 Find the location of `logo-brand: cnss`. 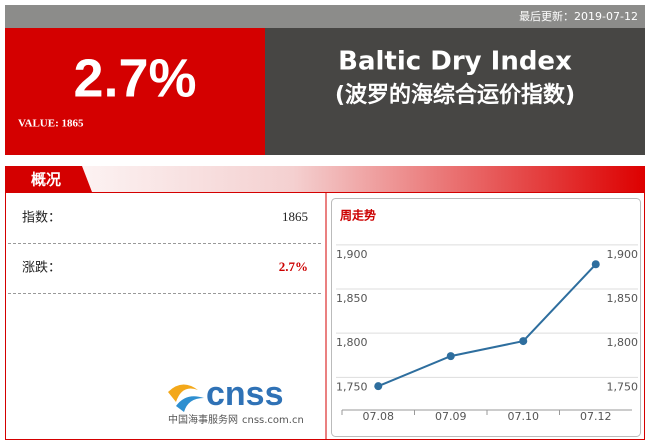

logo-brand: cnss is located at coordinates (245, 394).